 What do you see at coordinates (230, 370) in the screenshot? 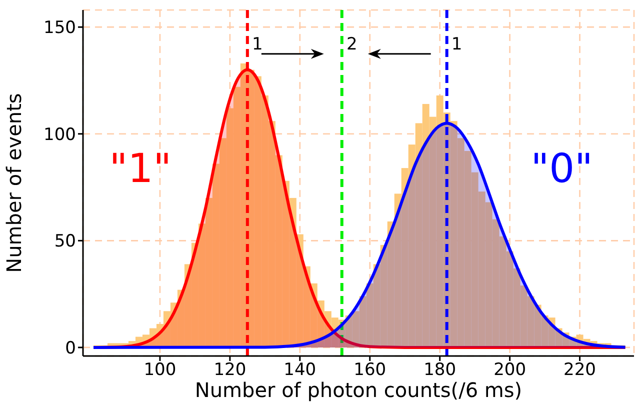
I see `x-tick-label: 120` at bounding box center [230, 370].